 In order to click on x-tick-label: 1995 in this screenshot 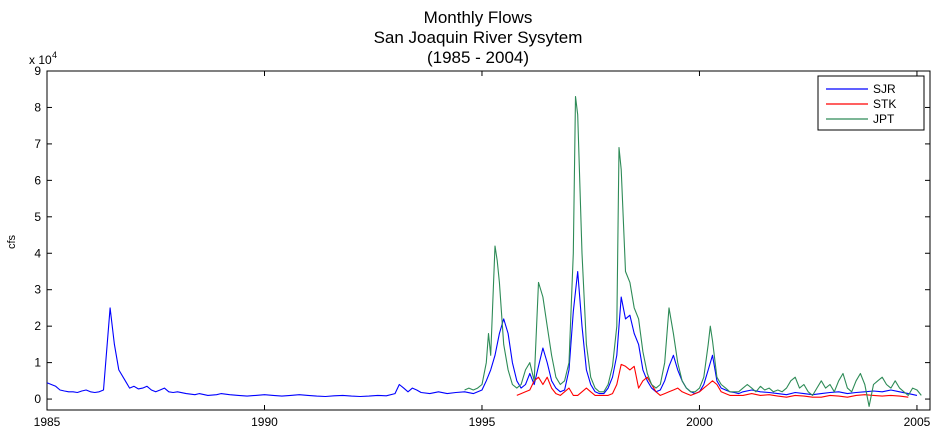, I will do `click(482, 422)`.